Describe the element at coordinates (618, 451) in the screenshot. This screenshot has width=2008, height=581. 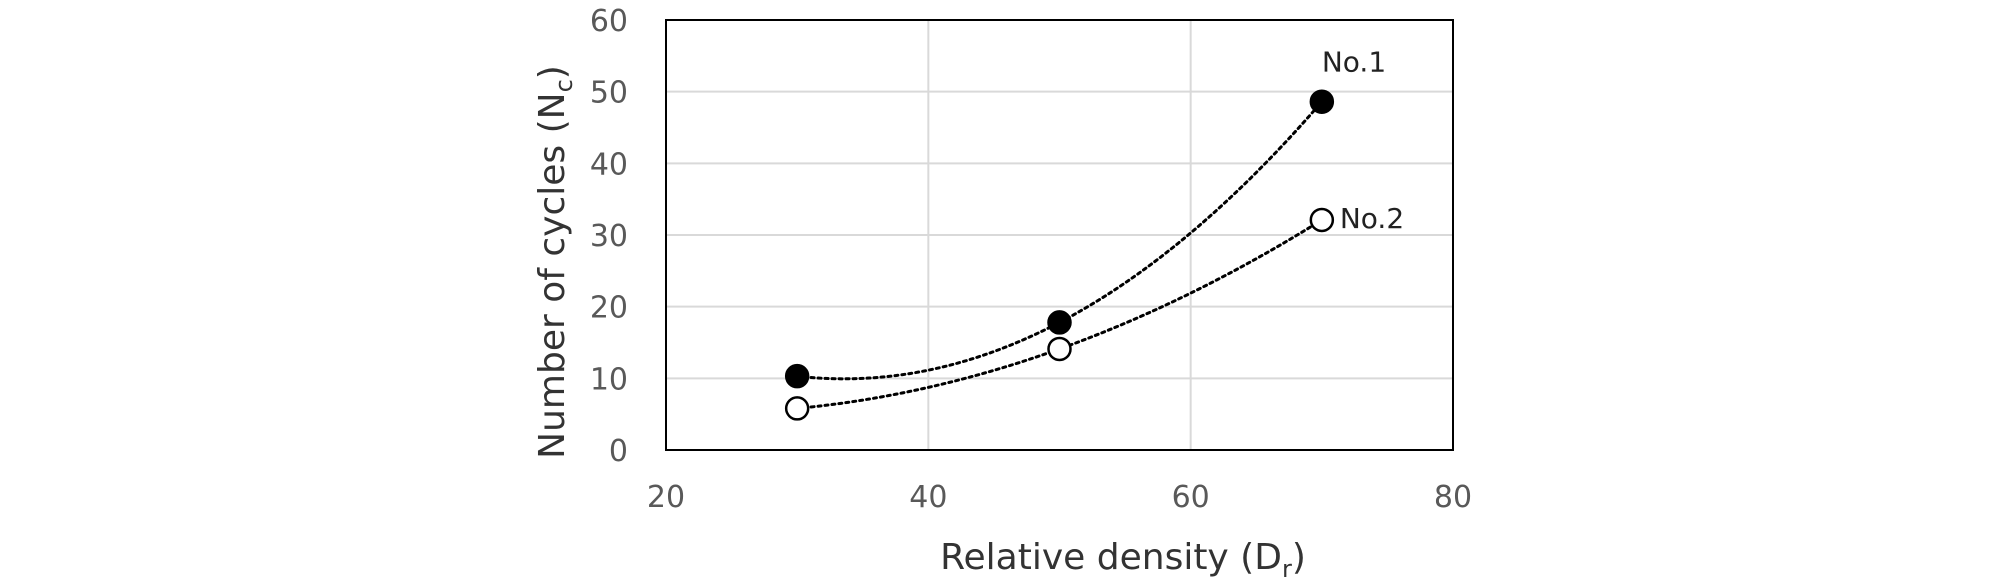
I see `y-tick-label: 0` at that location.